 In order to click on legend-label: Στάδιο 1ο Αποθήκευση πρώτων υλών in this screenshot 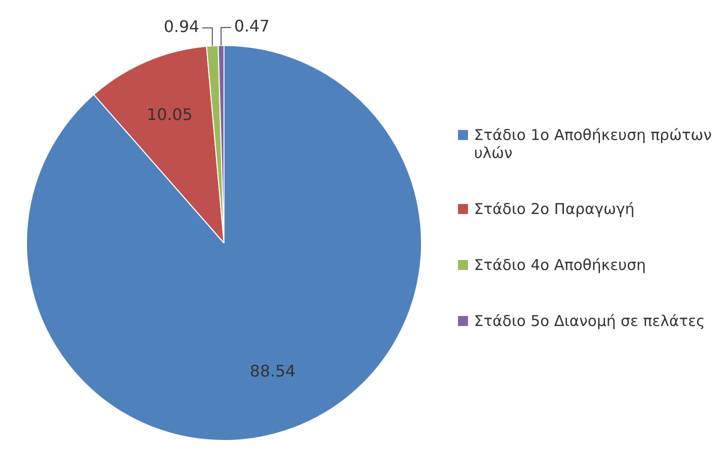, I will do `click(593, 144)`.